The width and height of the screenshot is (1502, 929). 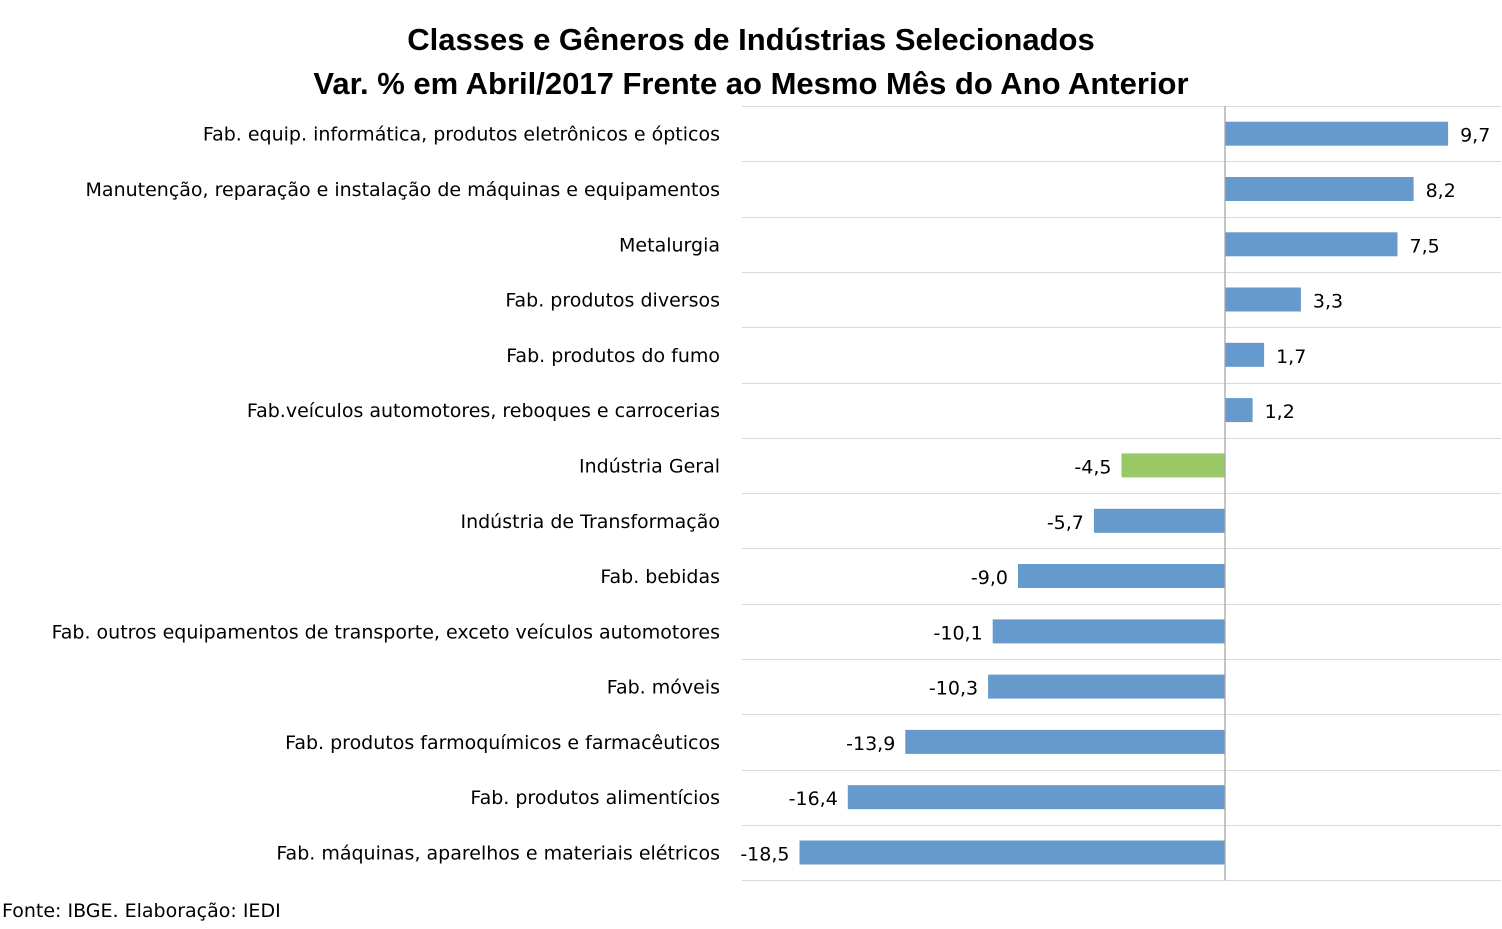 What do you see at coordinates (953, 689) in the screenshot?
I see `value-label: -10,3` at bounding box center [953, 689].